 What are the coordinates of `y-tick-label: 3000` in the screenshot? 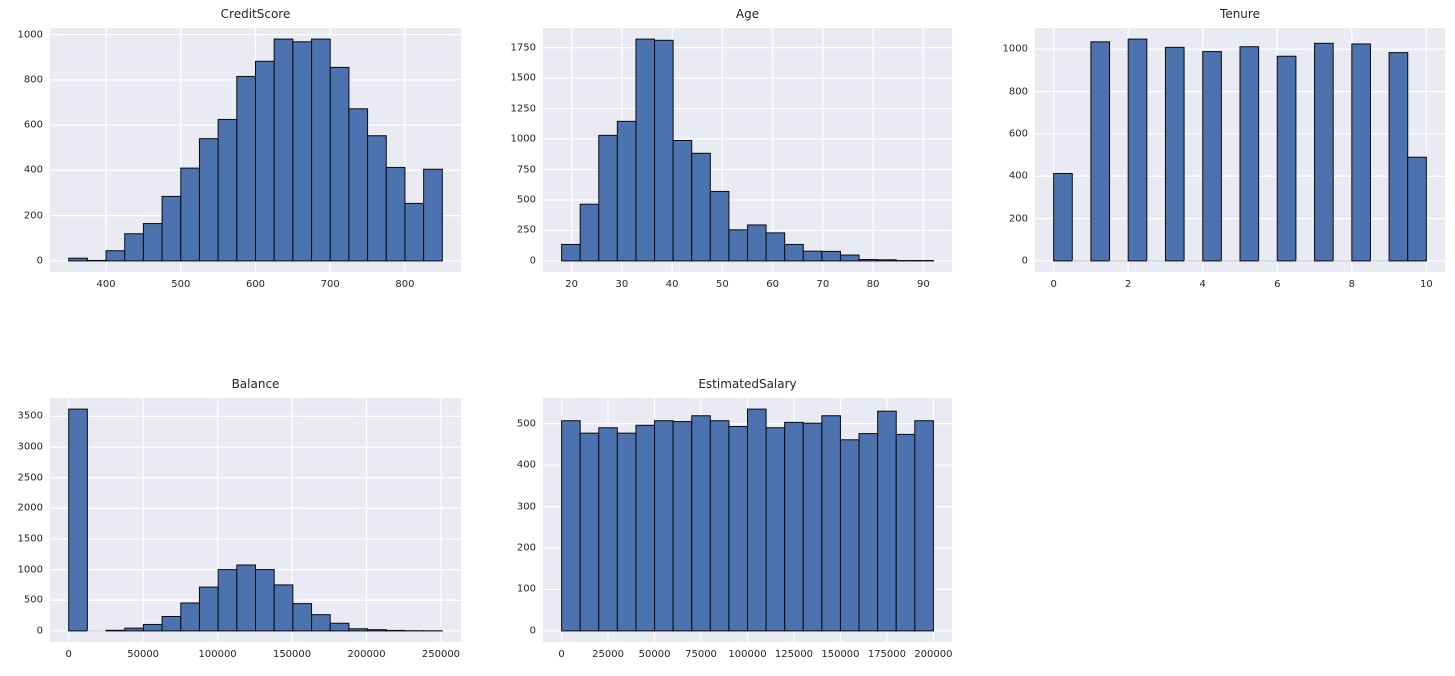 It's located at (30, 447).